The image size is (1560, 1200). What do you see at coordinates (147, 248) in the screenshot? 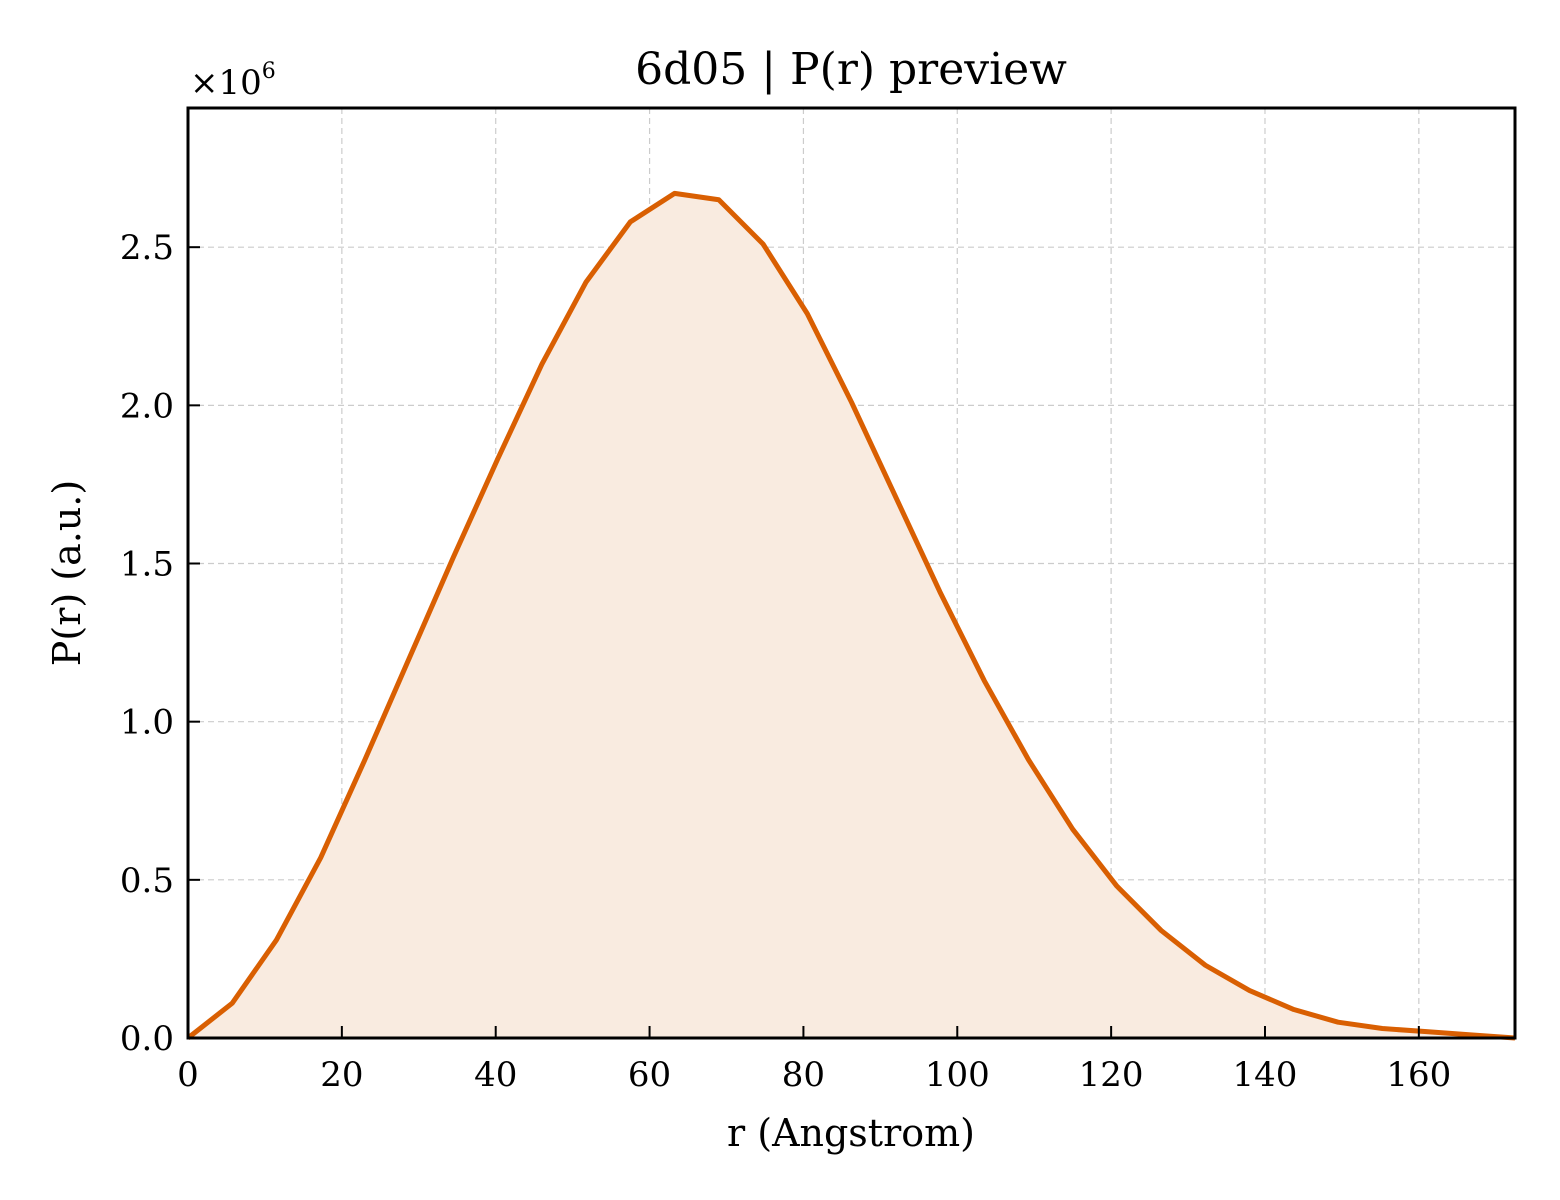
I see `y-tick-label-5: 2.5` at bounding box center [147, 248].